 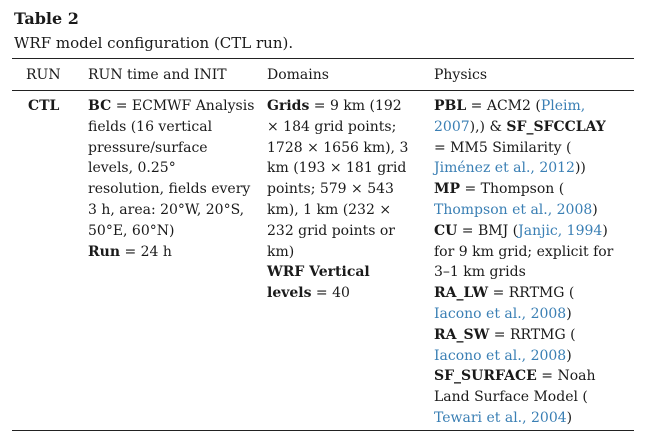 I want to click on cu-after: ), so click(x=605, y=230).